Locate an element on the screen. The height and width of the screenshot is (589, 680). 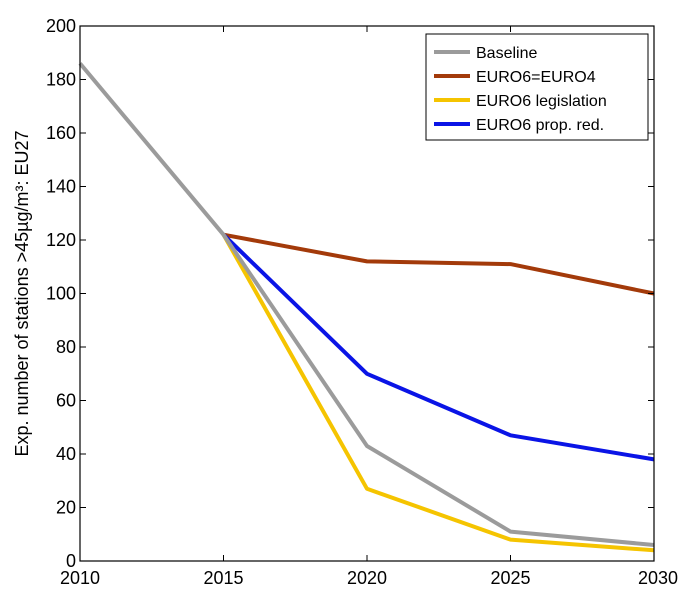
x-tick-label: 2010 is located at coordinates (80, 578).